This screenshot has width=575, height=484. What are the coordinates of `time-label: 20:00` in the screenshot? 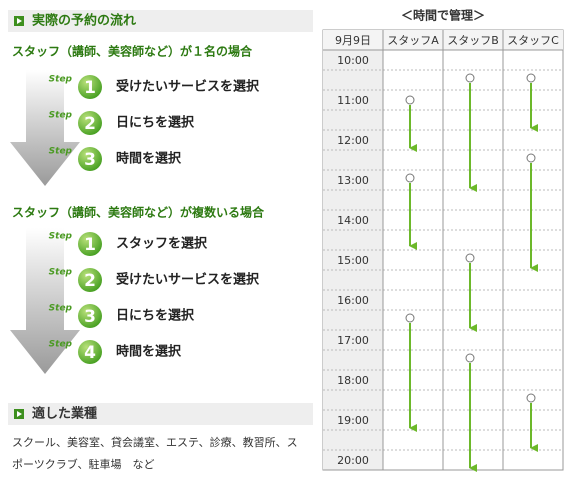 It's located at (353, 460).